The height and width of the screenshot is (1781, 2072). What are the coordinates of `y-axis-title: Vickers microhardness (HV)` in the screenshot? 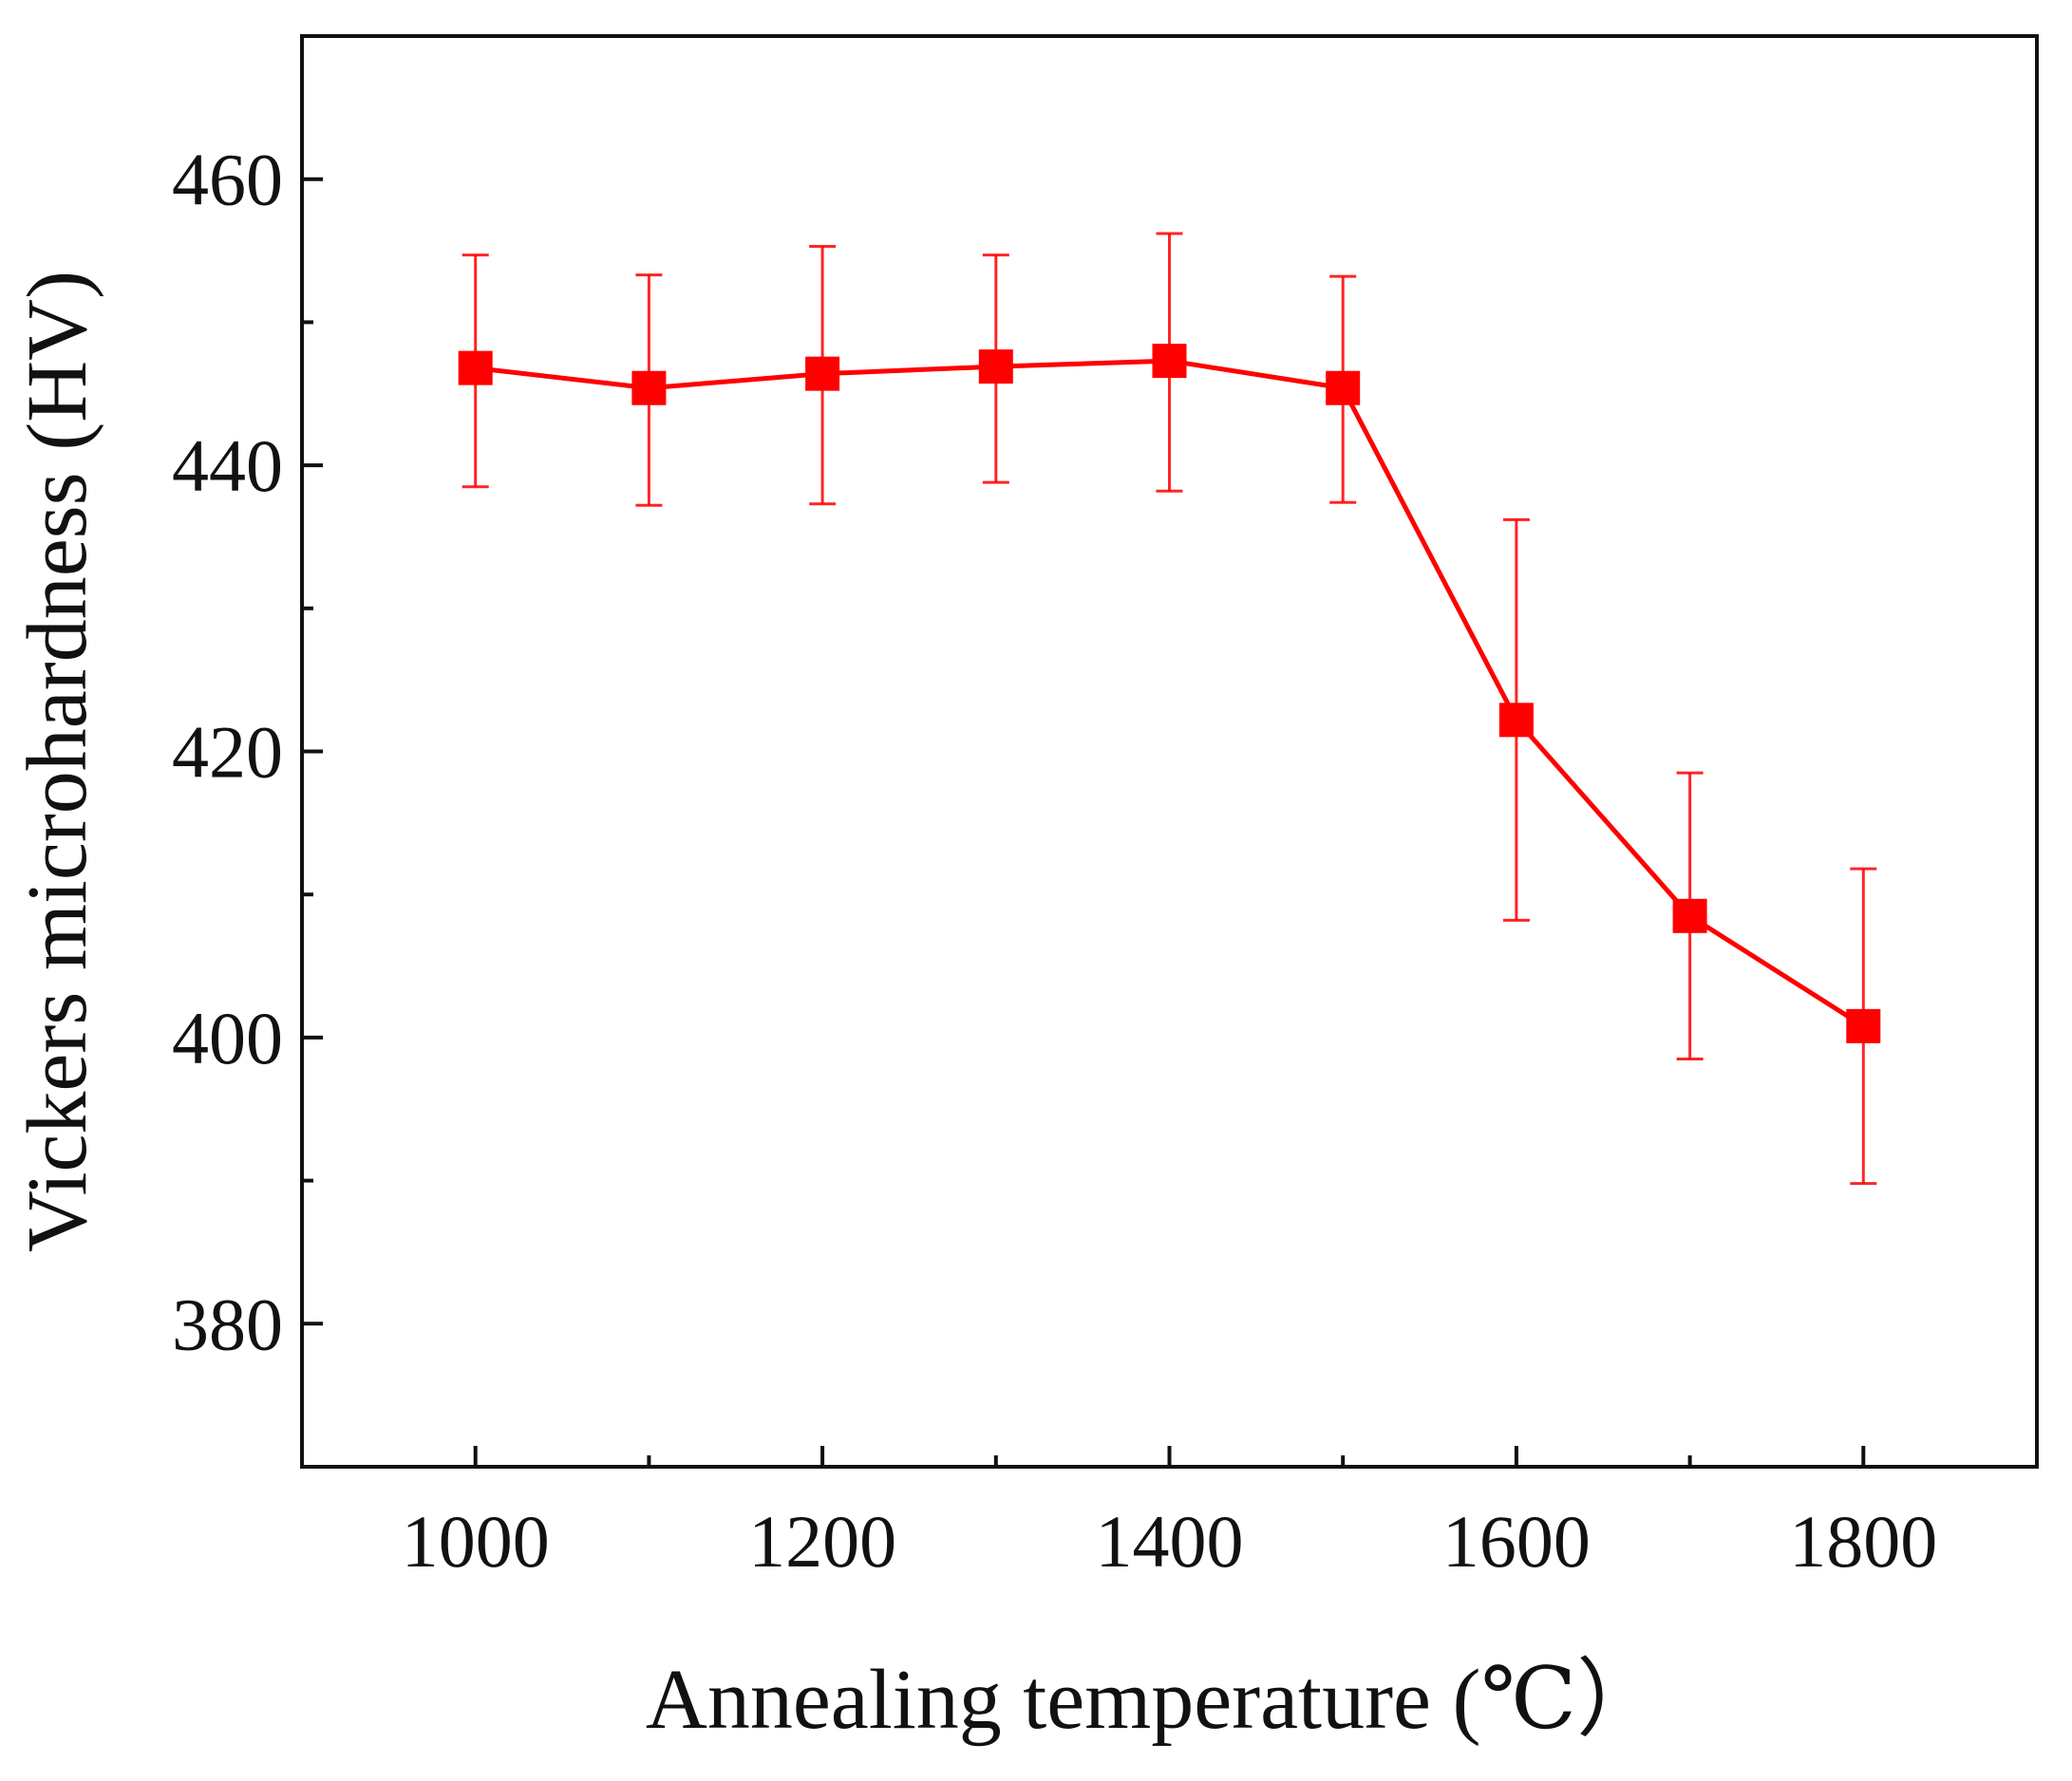 It's located at (57, 761).